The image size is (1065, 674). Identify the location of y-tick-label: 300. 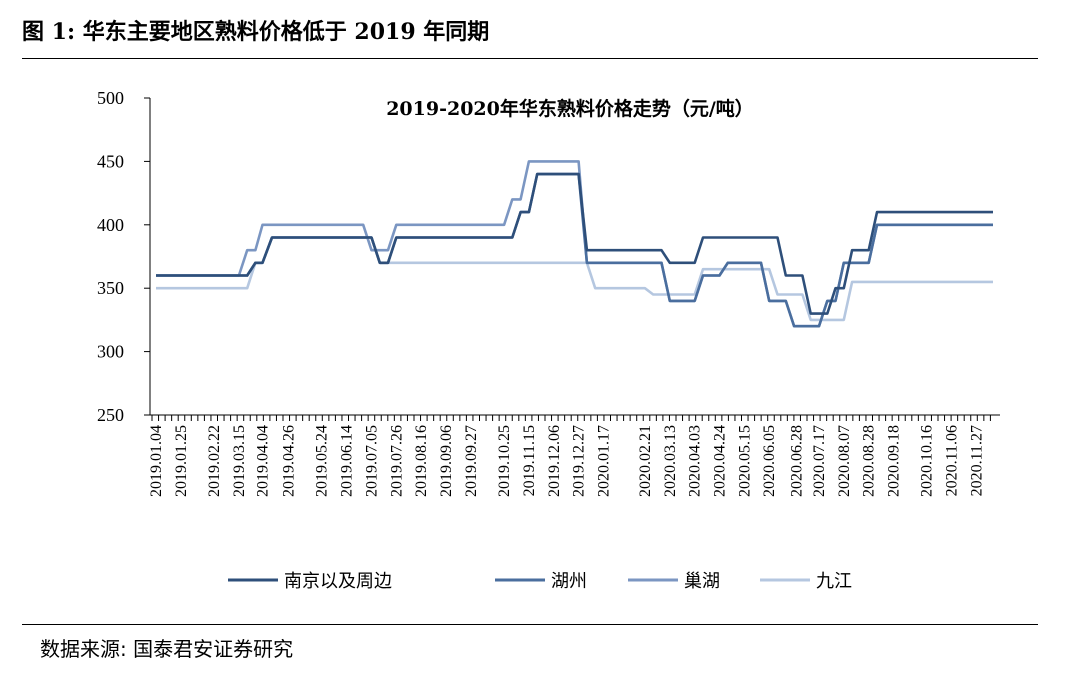
(110, 352).